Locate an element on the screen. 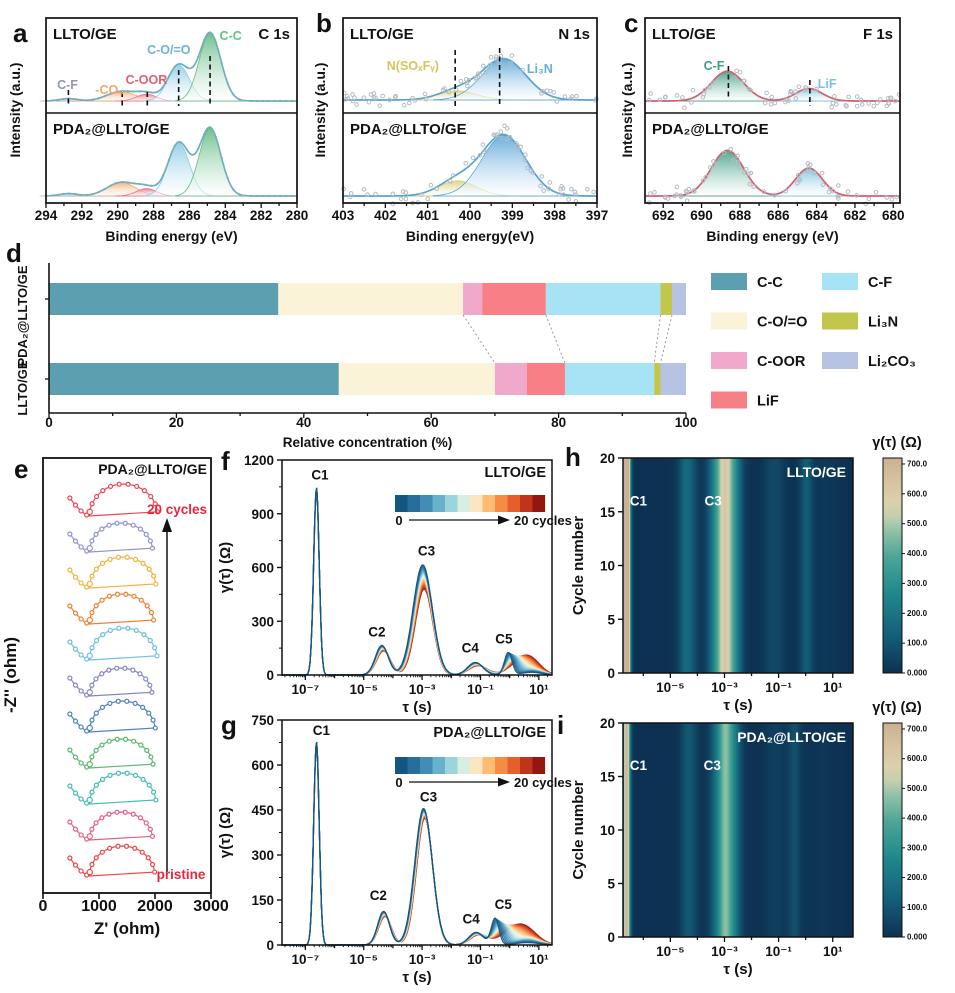 The height and width of the screenshot is (993, 955). x-tick-label: 10⁻⁷ is located at coordinates (305, 959).